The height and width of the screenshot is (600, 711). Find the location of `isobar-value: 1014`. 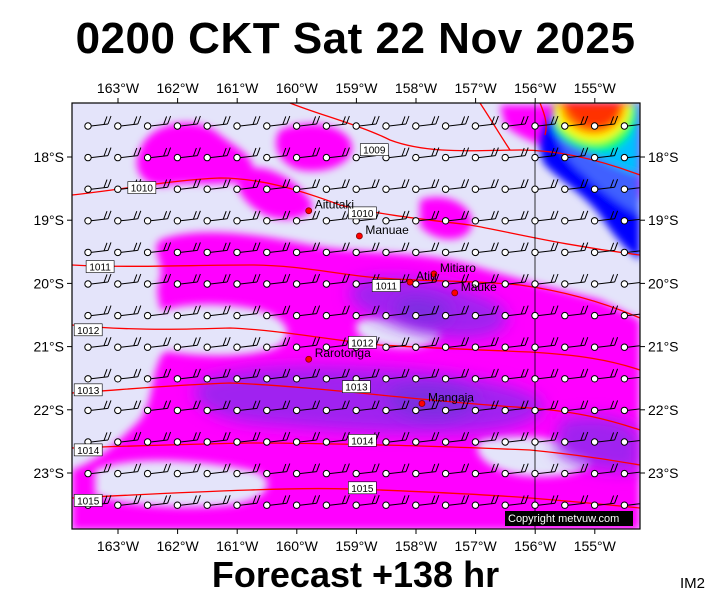

isobar-value: 1014 is located at coordinates (362, 441).